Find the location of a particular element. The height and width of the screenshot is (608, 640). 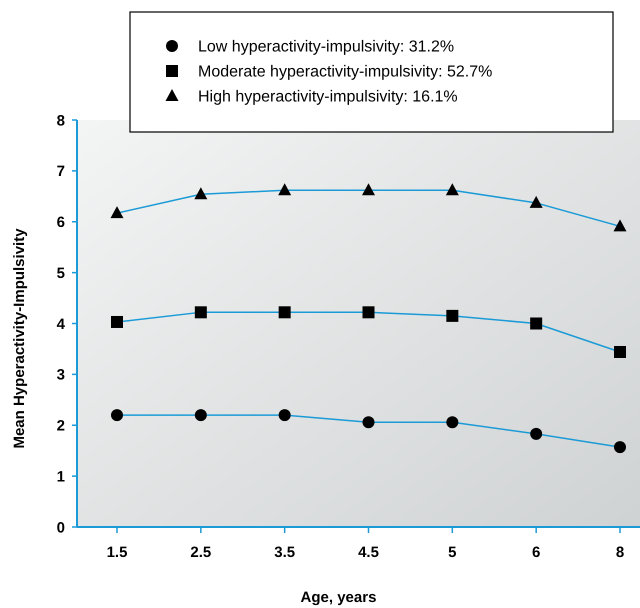

legend-label: High hyperactivity-impulsivity: 16.1% is located at coordinates (328, 97).